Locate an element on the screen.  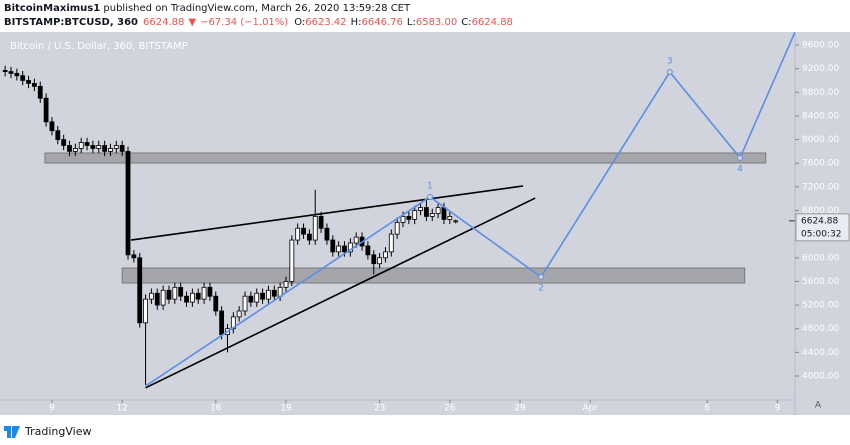
scale-button-bg is located at coordinates (818, 404).